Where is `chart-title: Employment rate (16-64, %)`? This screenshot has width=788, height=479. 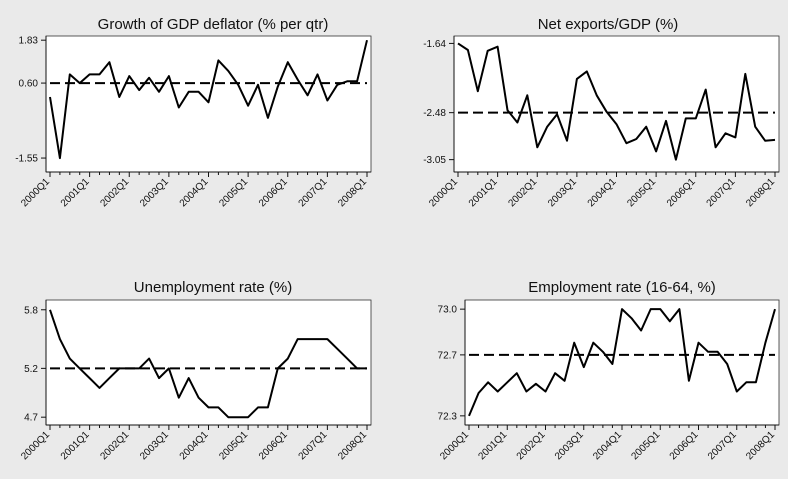
chart-title: Employment rate (16-64, %) is located at coordinates (622, 287).